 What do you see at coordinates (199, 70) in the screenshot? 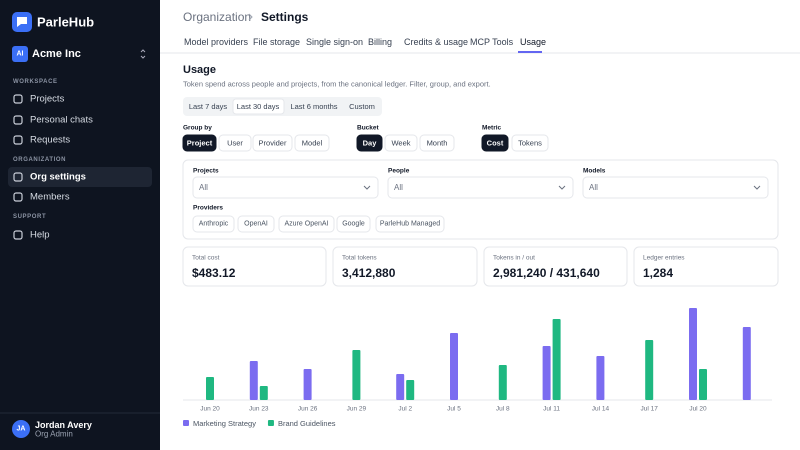
I see `section-title: Usage` at bounding box center [199, 70].